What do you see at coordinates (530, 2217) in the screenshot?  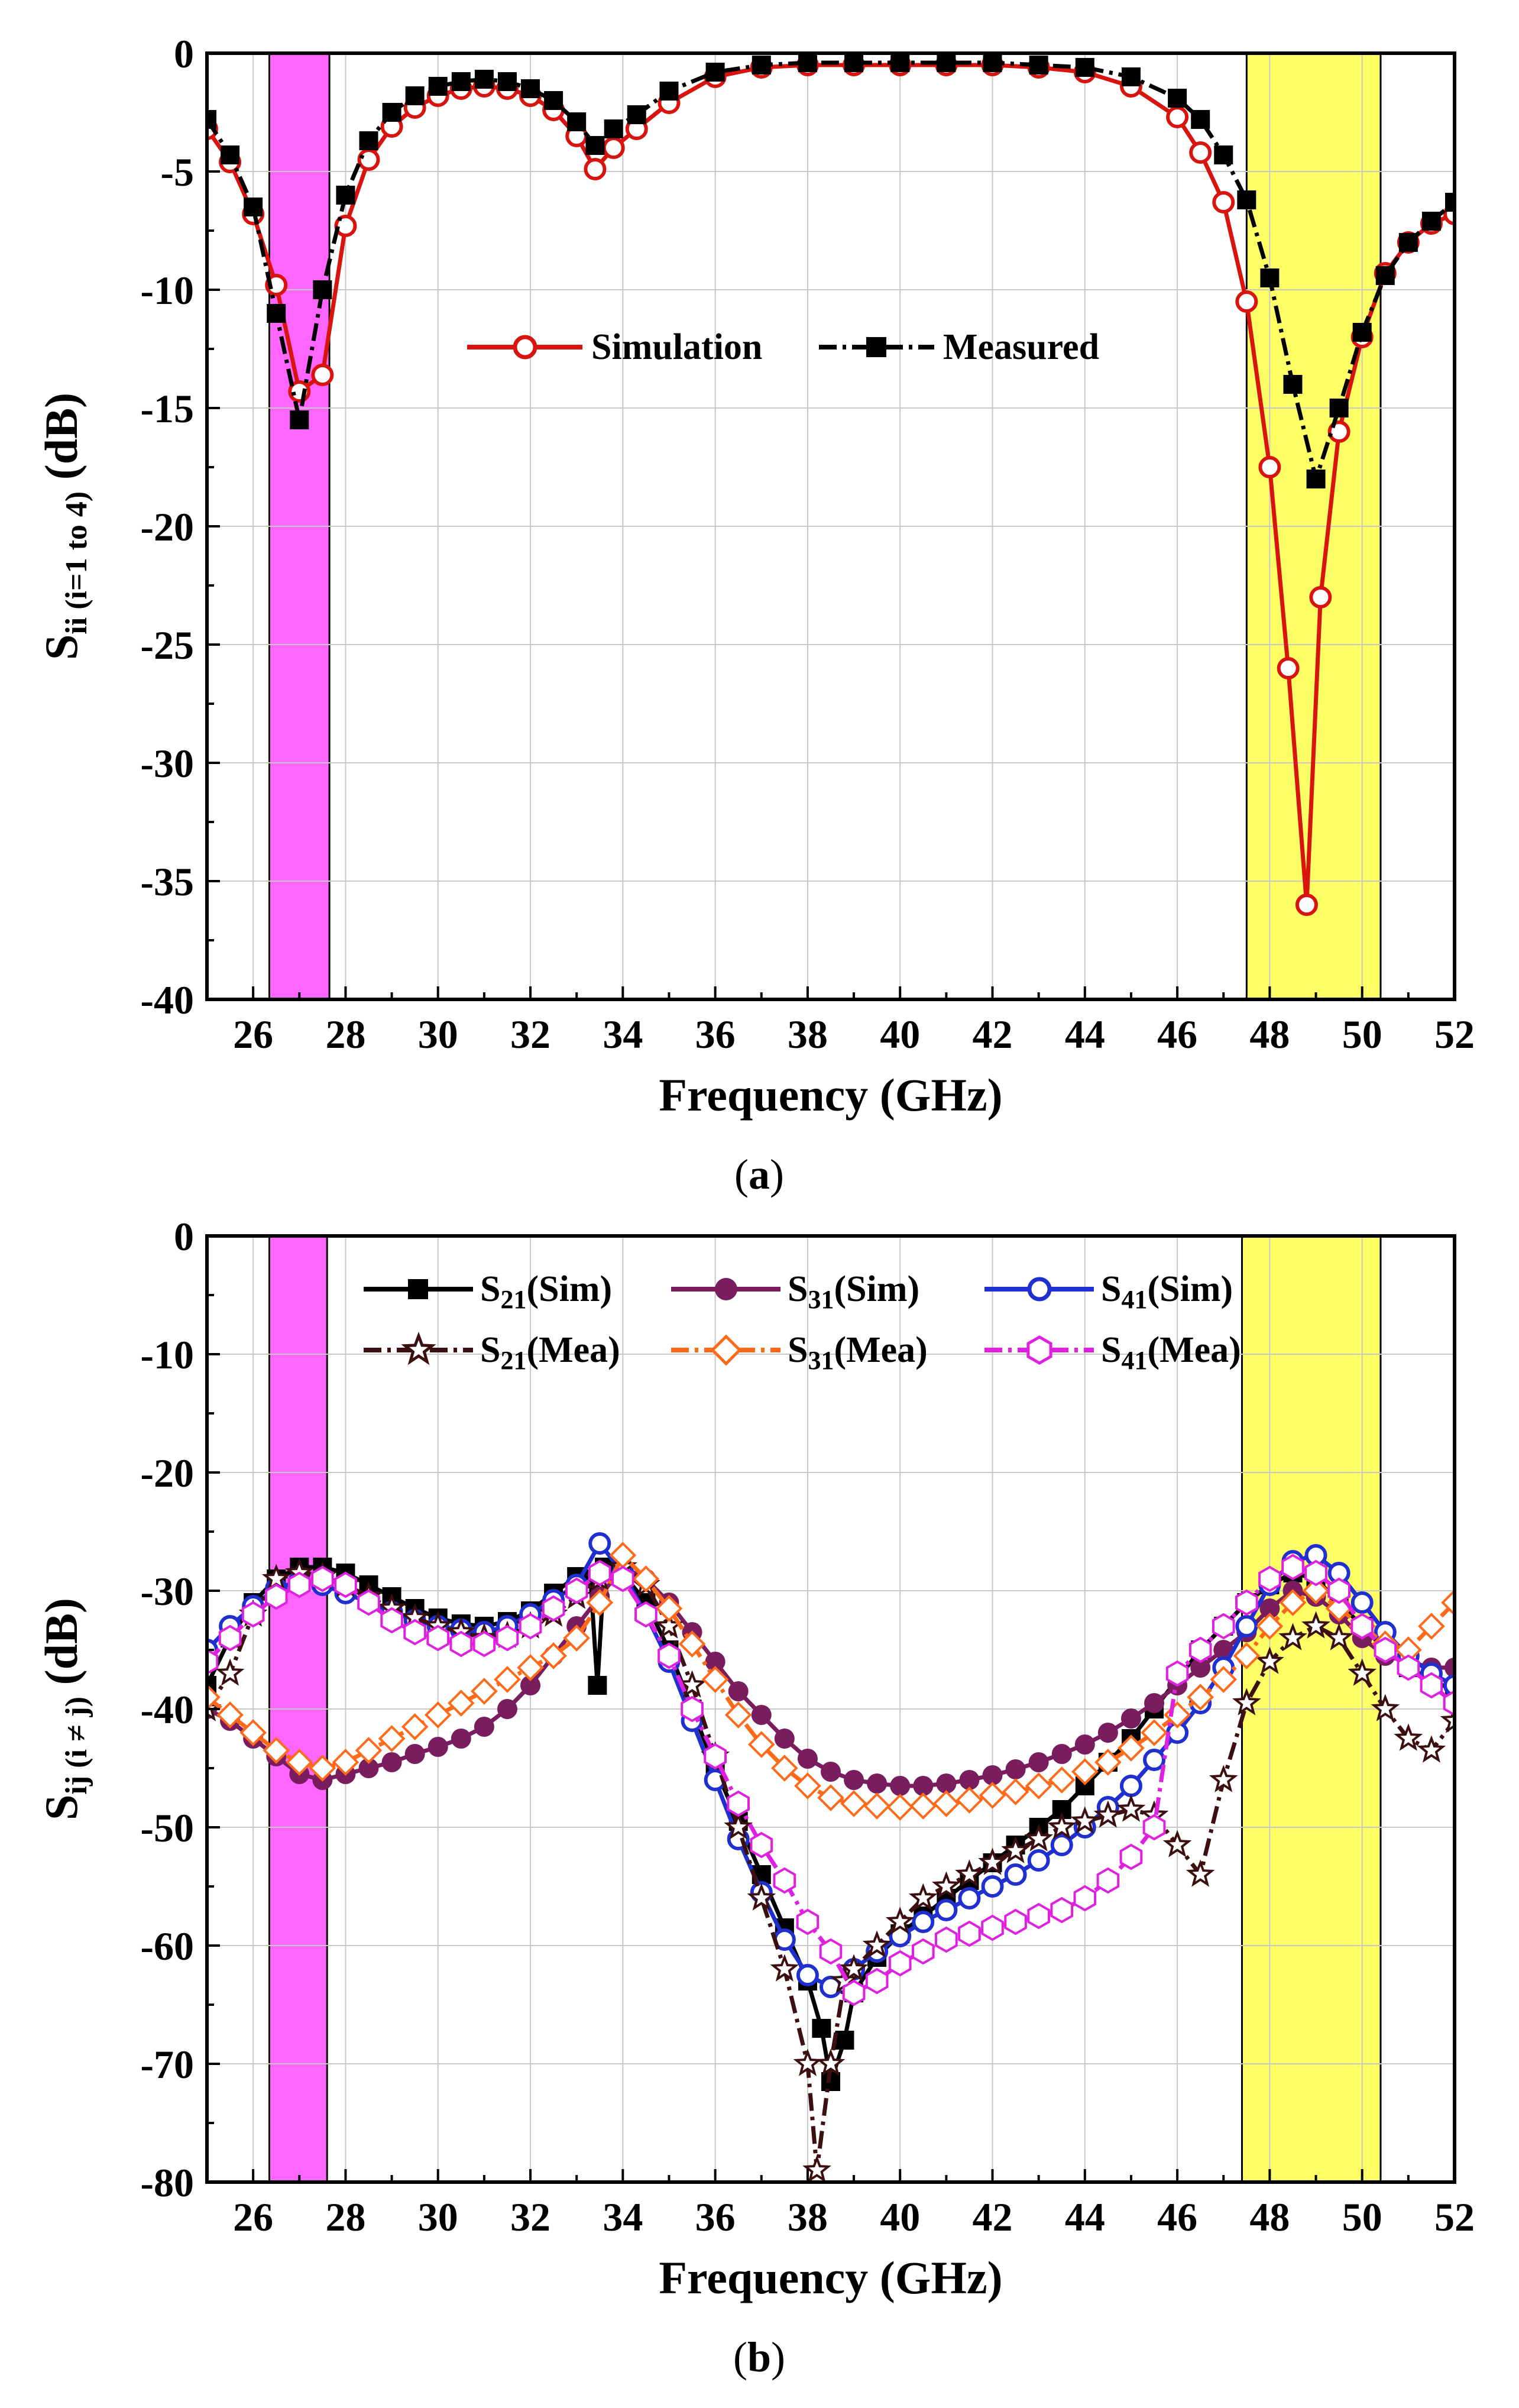 I see `x-tick-label: 32` at bounding box center [530, 2217].